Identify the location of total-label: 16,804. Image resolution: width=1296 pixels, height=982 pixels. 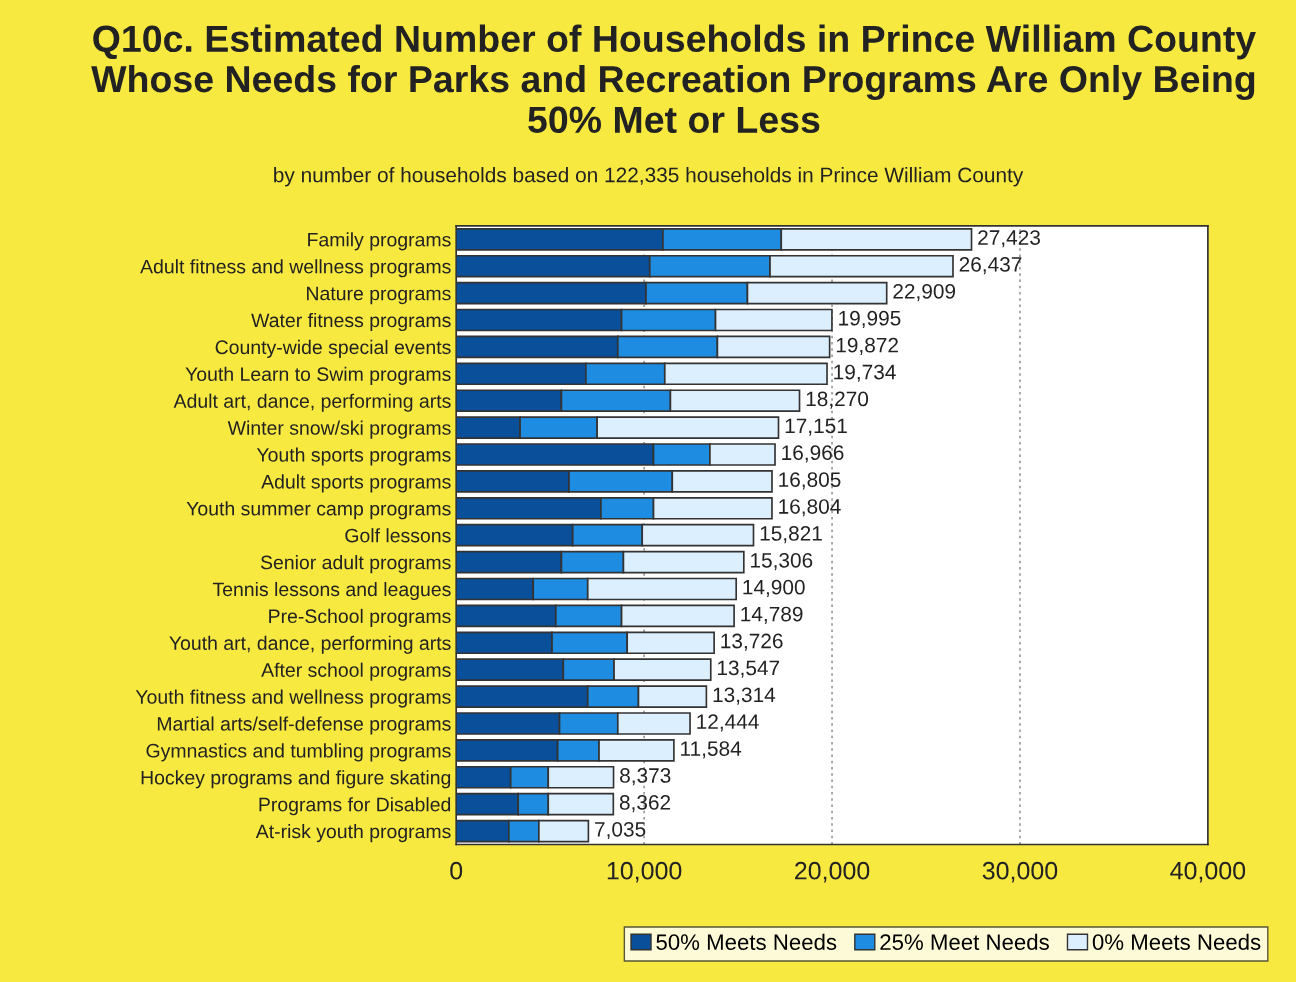
(810, 508).